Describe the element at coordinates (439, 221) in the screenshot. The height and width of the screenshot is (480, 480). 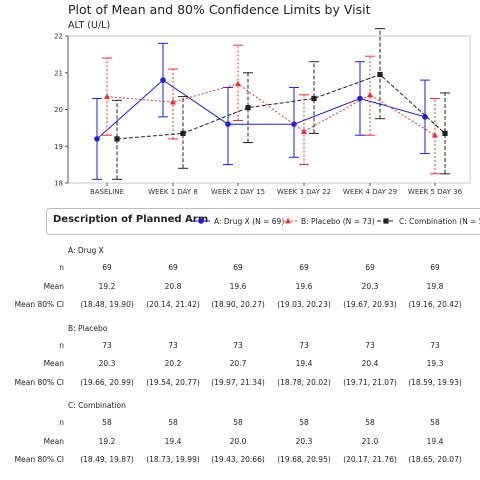
I see `legend-label: C: Combination (N = 58)` at that location.